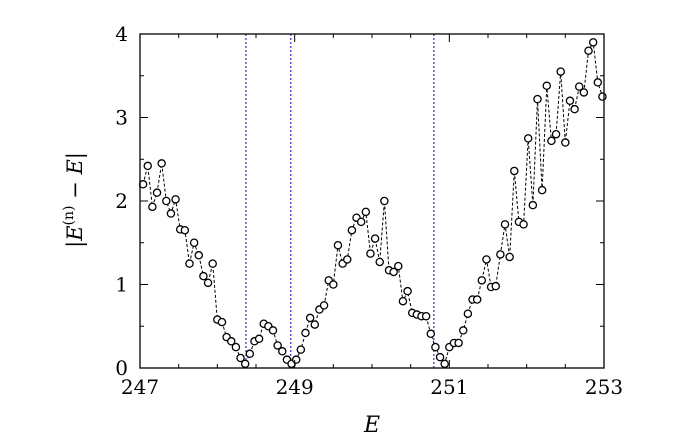  Describe the element at coordinates (121, 368) in the screenshot. I see `y-tick-label: 0` at that location.